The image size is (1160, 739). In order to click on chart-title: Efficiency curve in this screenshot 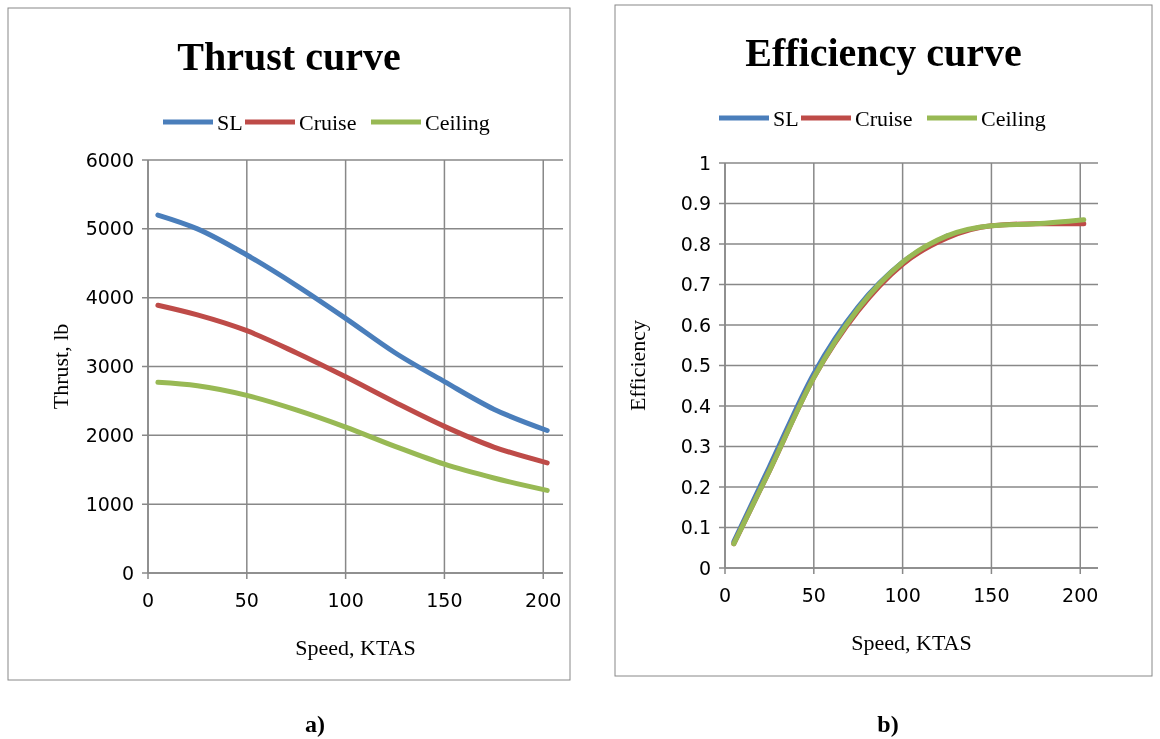, I will do `click(883, 52)`.